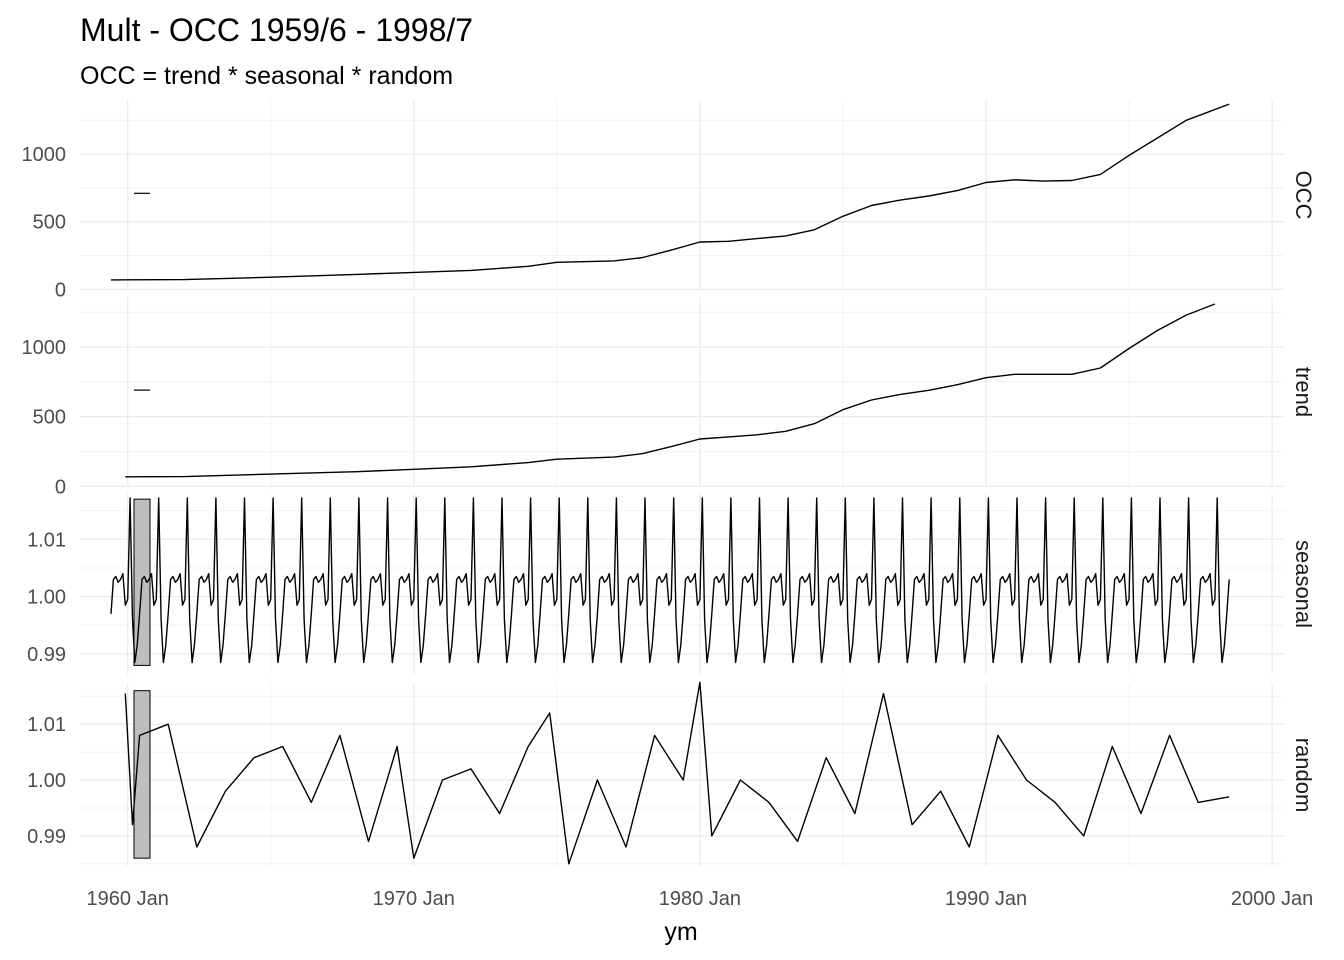 The height and width of the screenshot is (960, 1344). I want to click on strip-label-seasonal: seasonal, so click(1303, 584).